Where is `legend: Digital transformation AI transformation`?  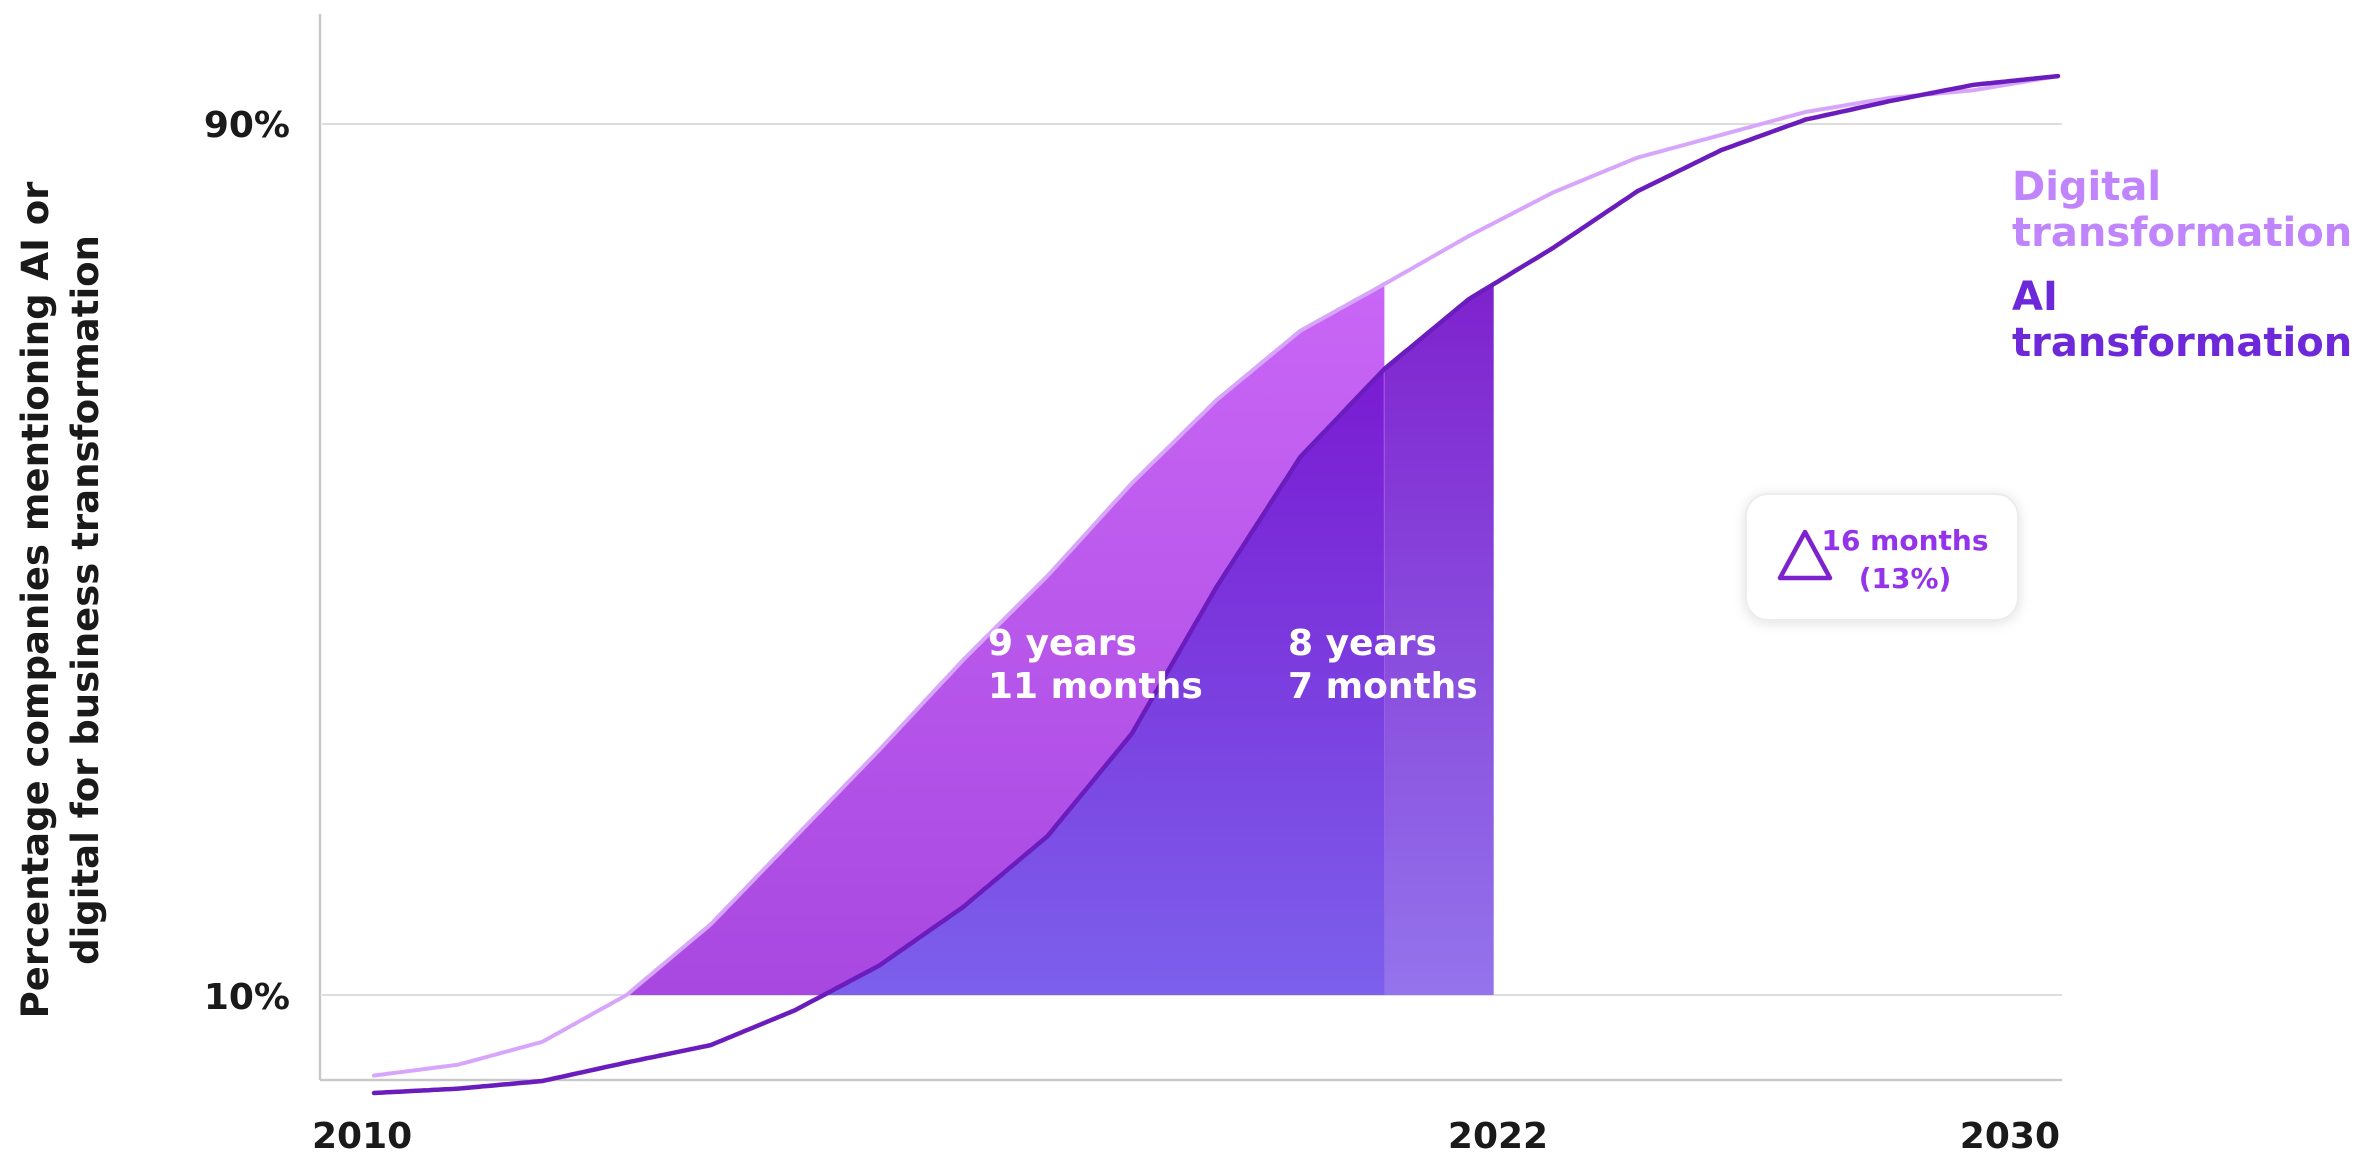
legend: Digital transformation AI transformation is located at coordinates (2182, 265).